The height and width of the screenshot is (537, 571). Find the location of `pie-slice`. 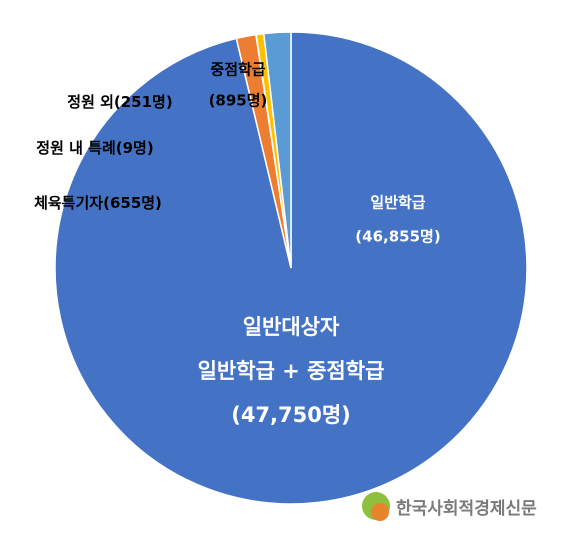

pie-slice is located at coordinates (277, 150).